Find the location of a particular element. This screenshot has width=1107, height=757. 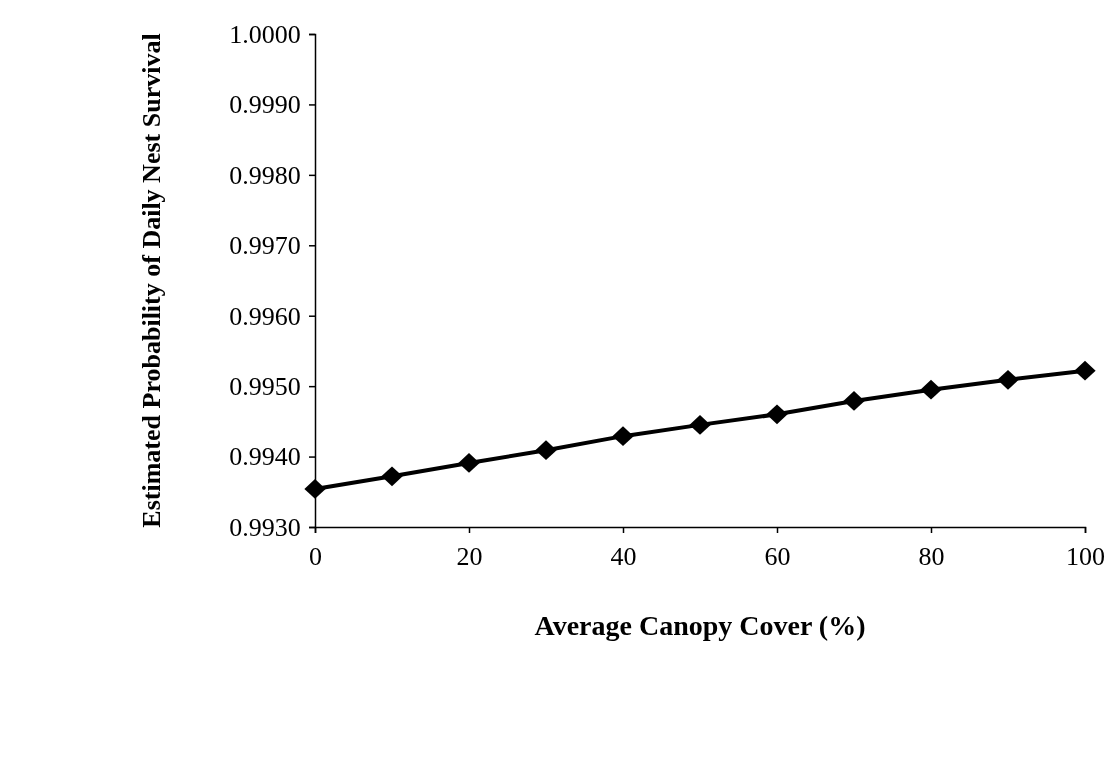

y-tick-label: 0.9970 is located at coordinates (265, 246).